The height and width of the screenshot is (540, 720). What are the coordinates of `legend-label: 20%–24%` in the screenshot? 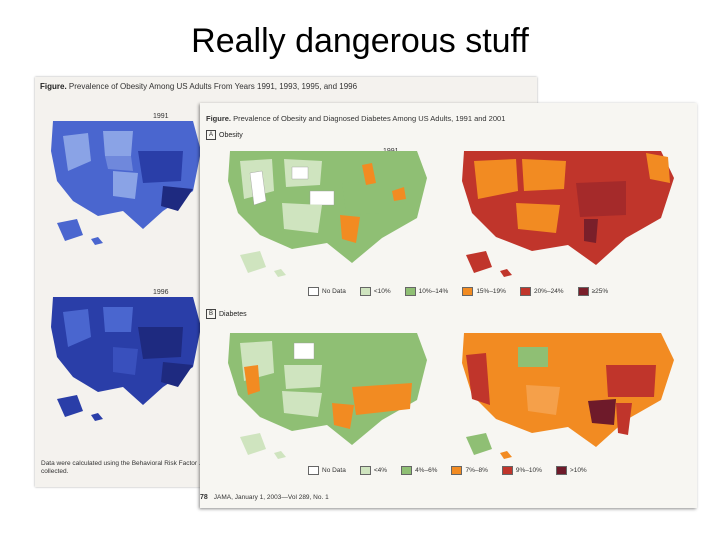 It's located at (548, 291).